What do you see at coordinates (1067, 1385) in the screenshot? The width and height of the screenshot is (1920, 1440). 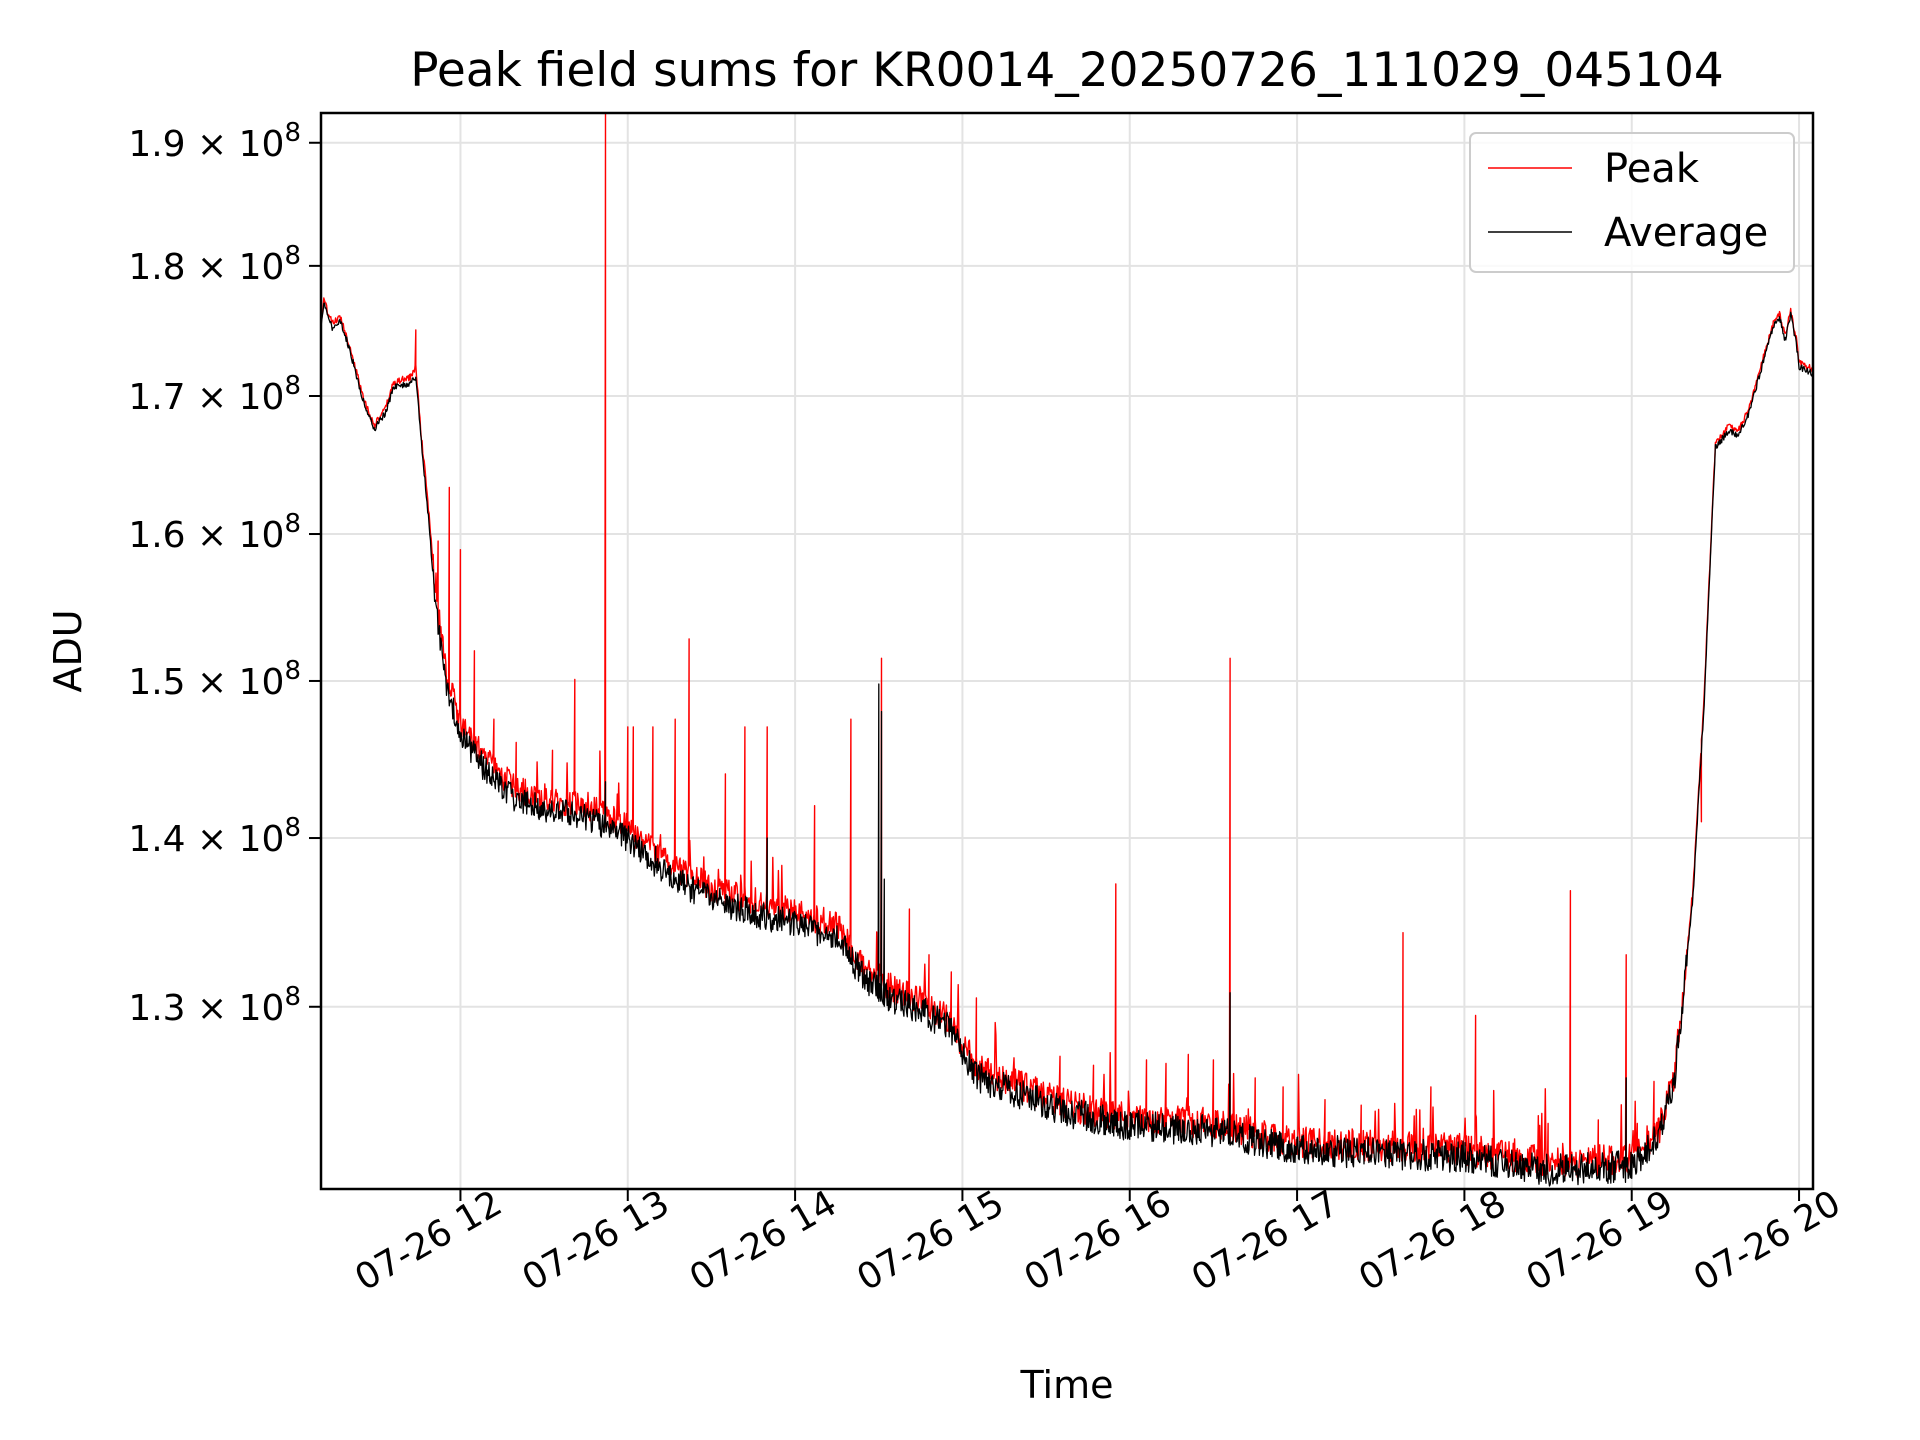 I see `x-axis-label: Time` at bounding box center [1067, 1385].